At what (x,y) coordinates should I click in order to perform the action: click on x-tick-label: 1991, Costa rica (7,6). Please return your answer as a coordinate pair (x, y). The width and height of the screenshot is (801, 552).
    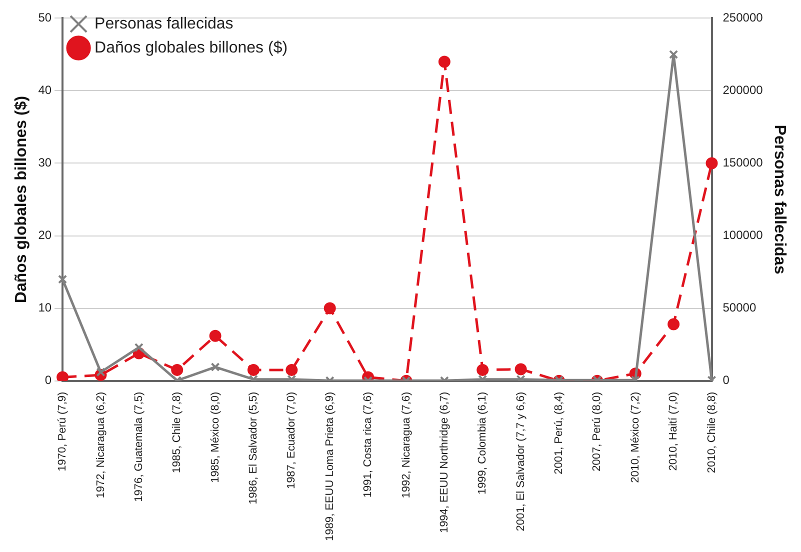
    Looking at the image, I should click on (368, 445).